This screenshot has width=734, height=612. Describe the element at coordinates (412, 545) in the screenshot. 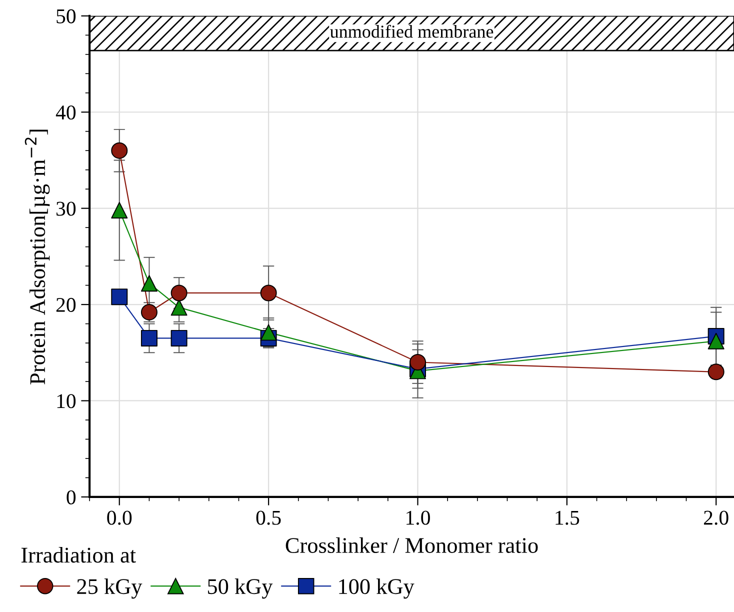

I see `x-axis-title: Crosslinker / Monomer ratio` at that location.